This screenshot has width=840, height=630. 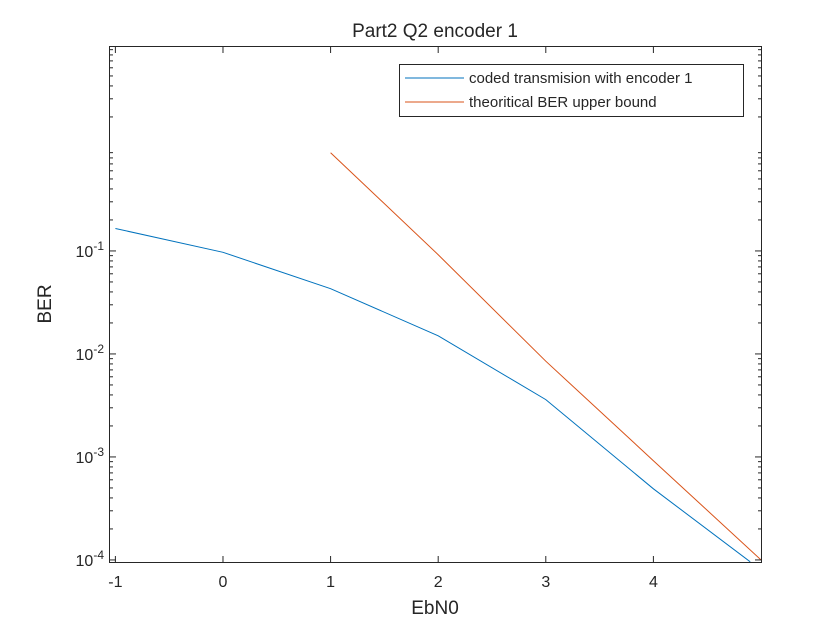 I want to click on legend-label-coded: coded transmision with encoder 1, so click(x=580, y=78).